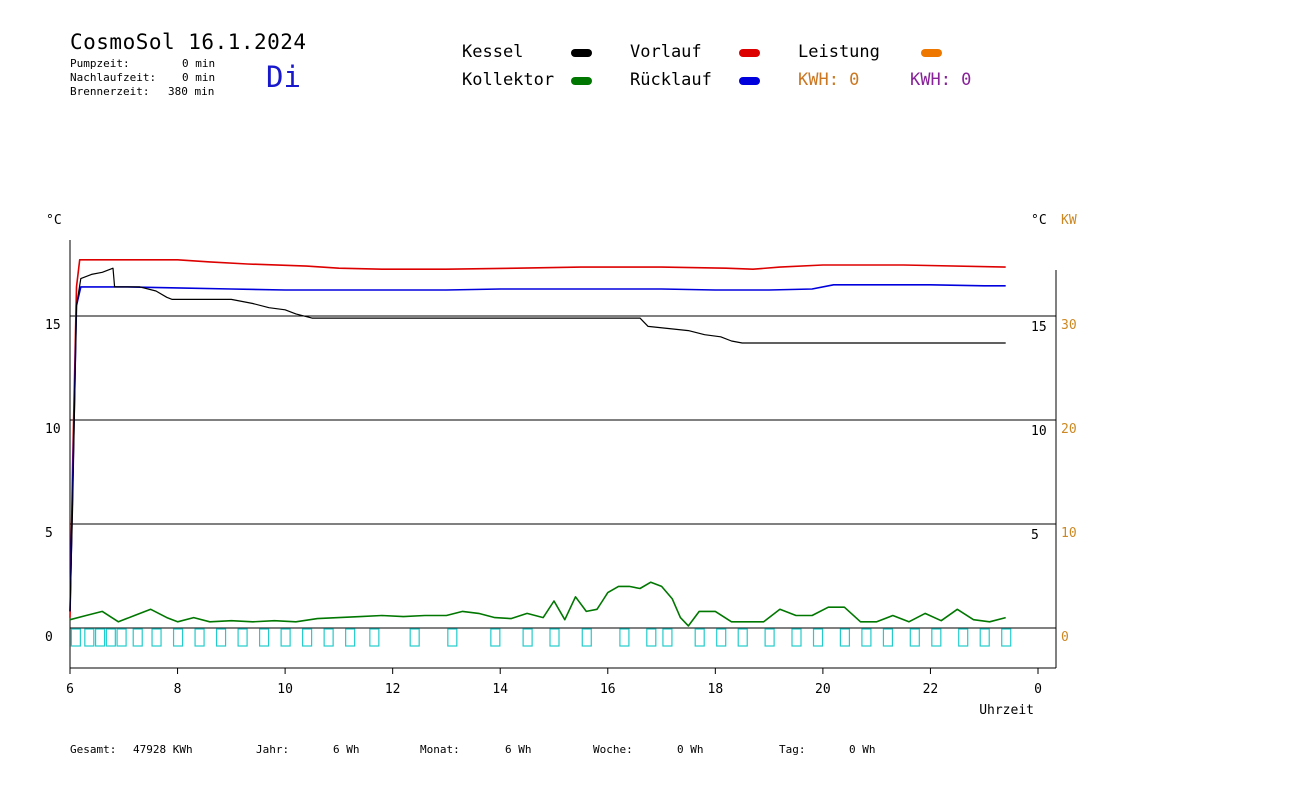 This screenshot has width=1314, height=786. Describe the element at coordinates (493, 52) in the screenshot. I see `legend-kessel: Kessel` at that location.